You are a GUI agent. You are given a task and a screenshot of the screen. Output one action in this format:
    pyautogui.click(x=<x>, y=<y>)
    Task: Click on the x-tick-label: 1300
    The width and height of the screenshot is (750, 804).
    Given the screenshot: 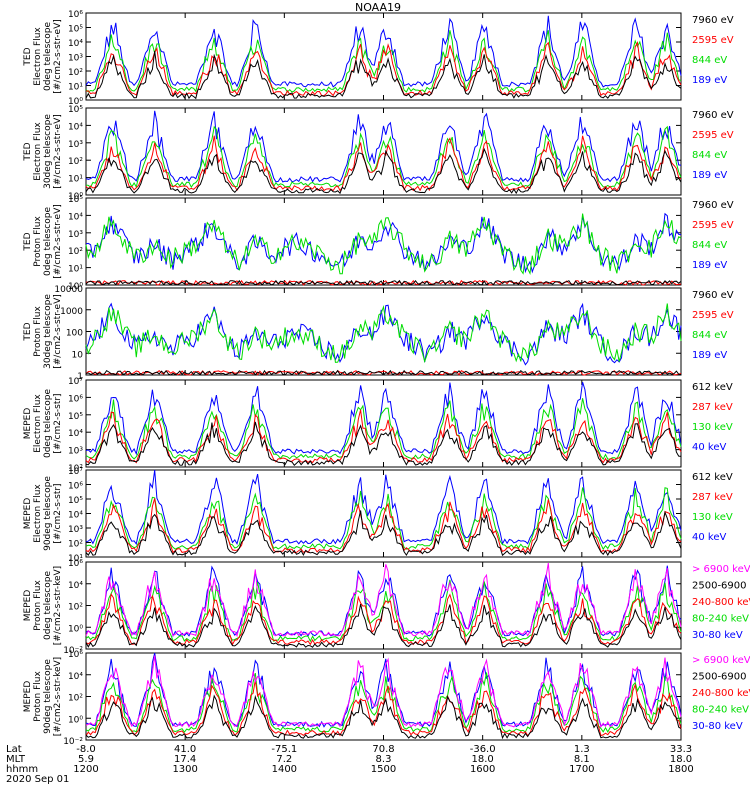 What is the action you would take?
    pyautogui.click(x=184, y=769)
    